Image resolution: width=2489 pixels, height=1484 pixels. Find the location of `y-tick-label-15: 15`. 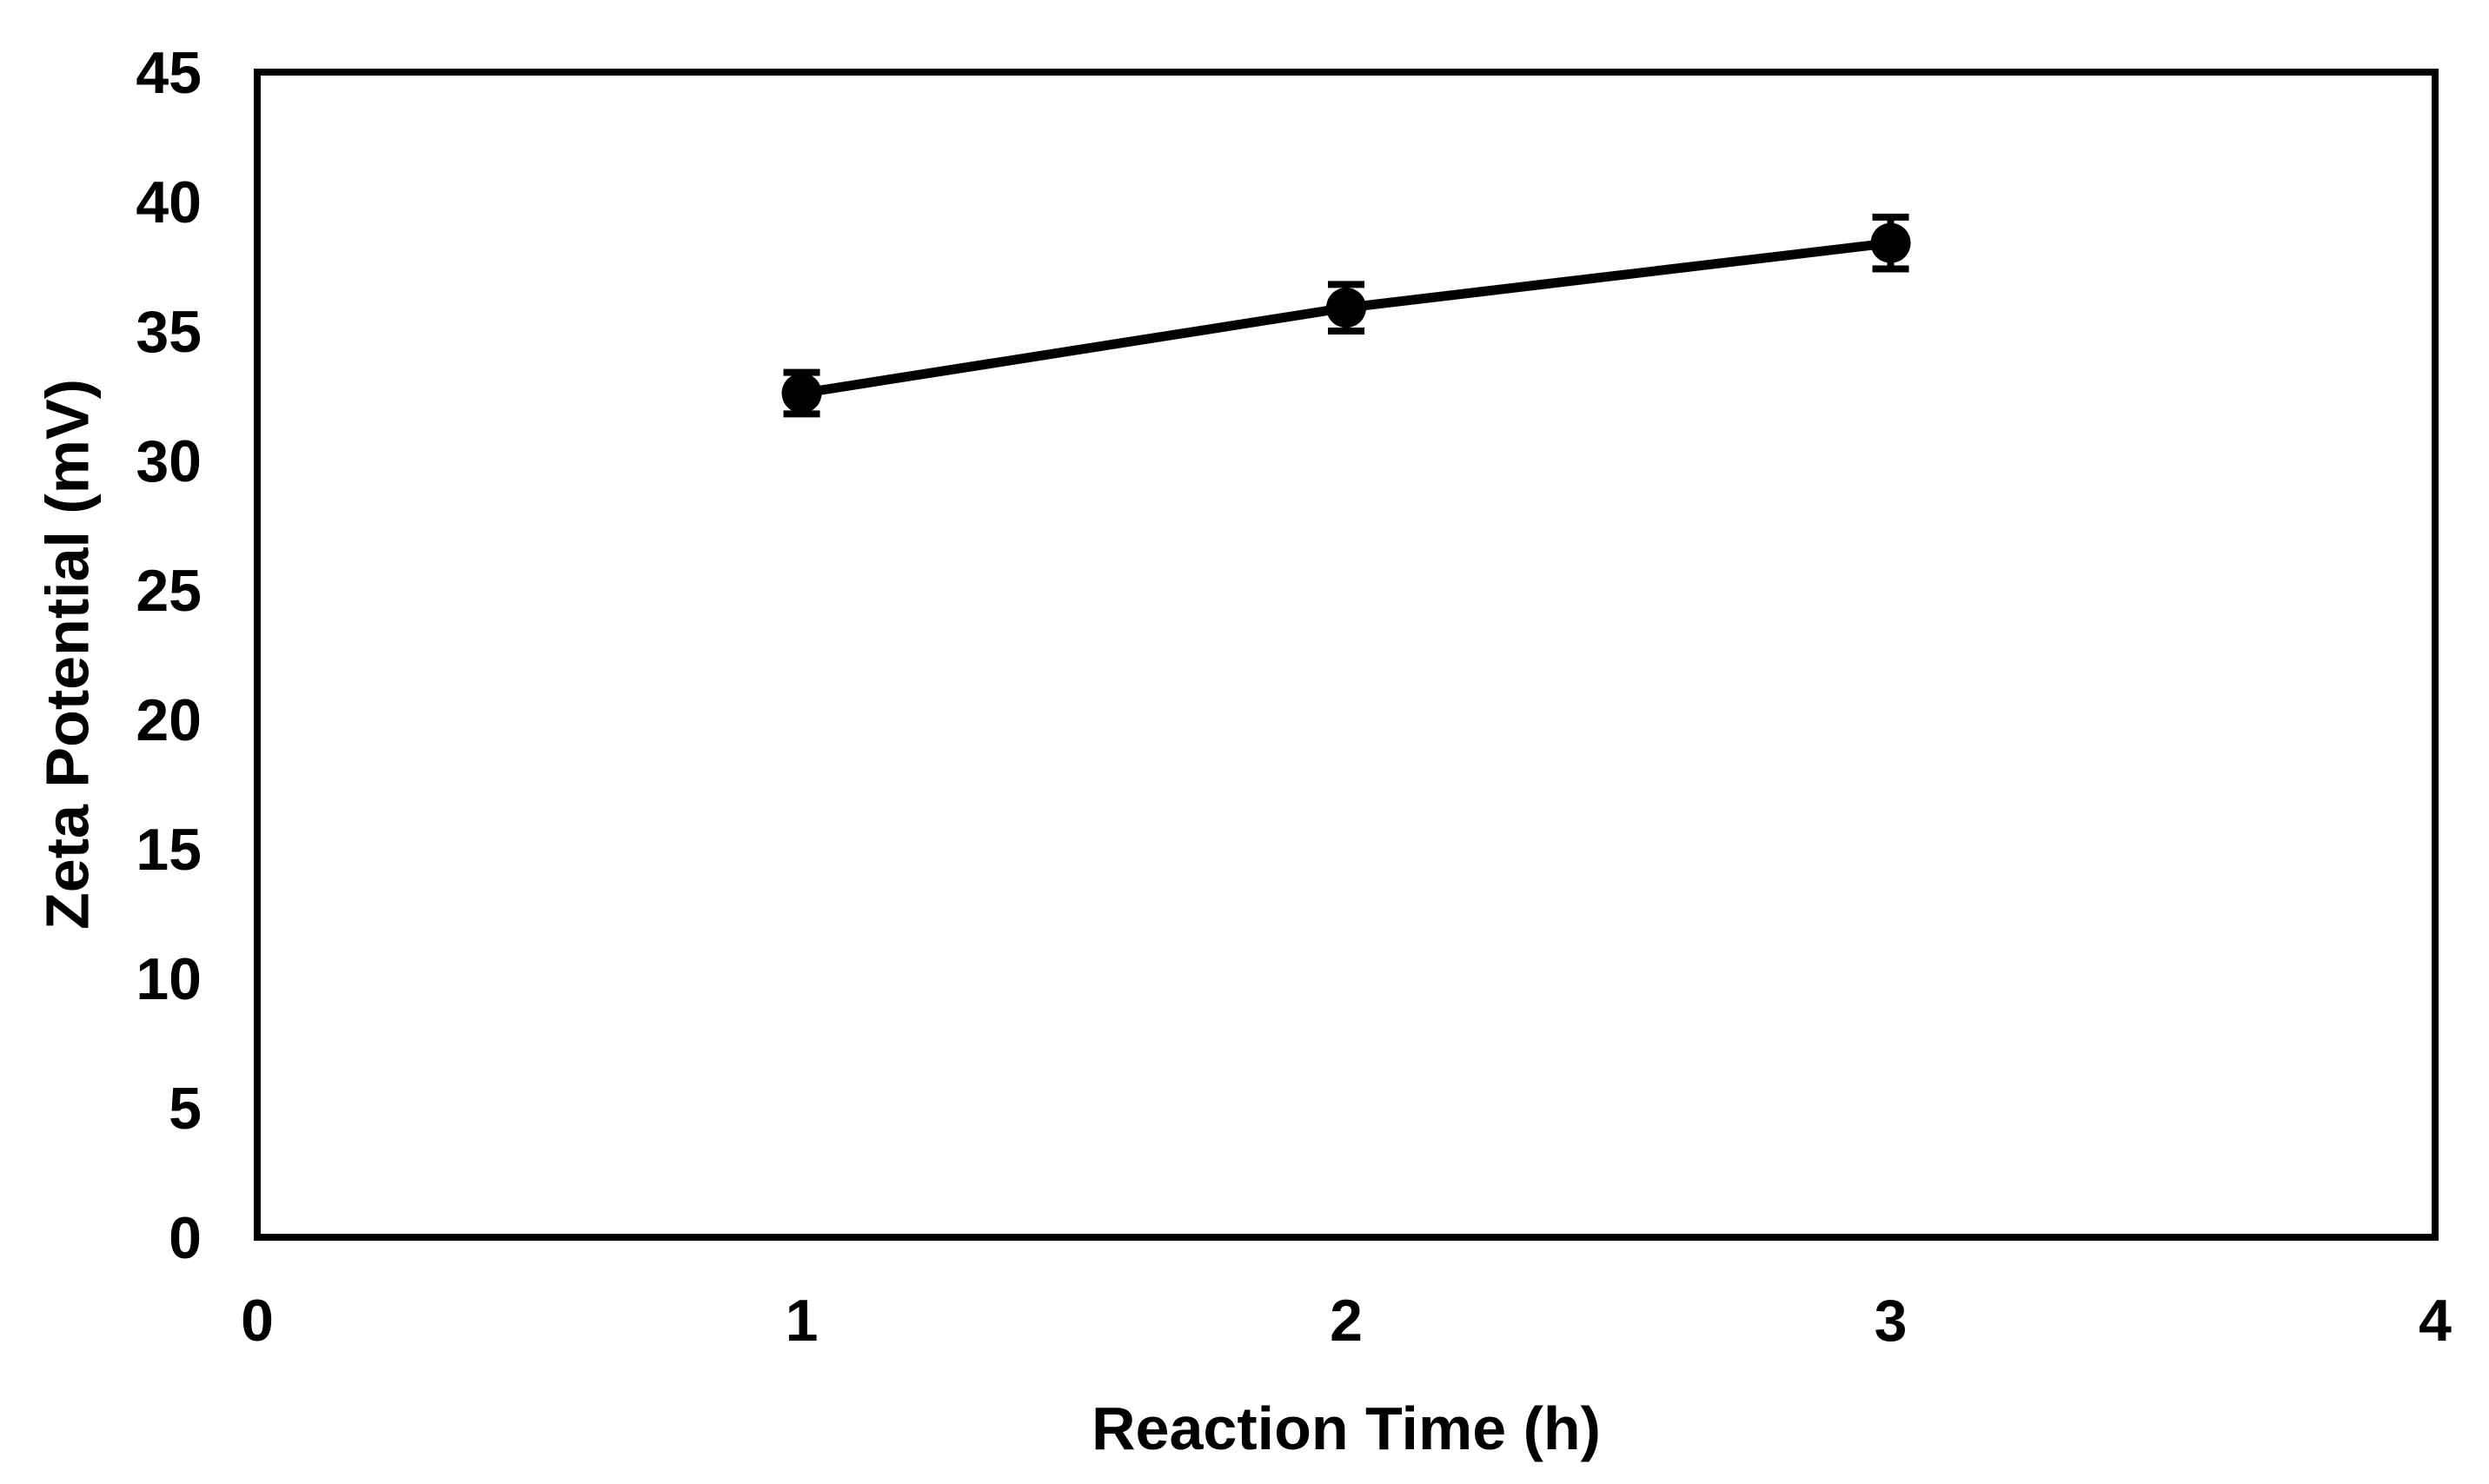

y-tick-label-15: 15 is located at coordinates (169, 850).